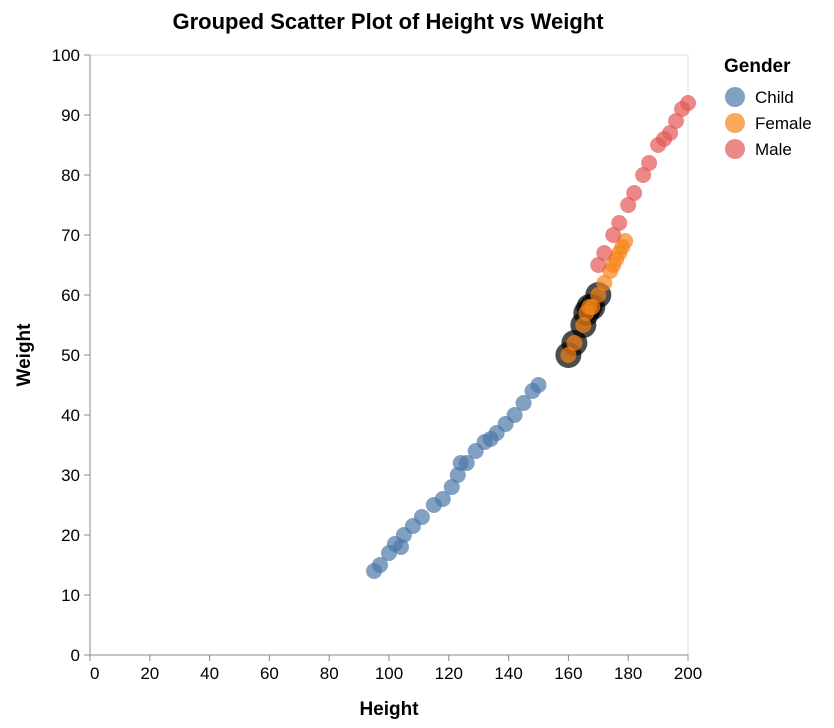 The image size is (834, 728). I want to click on y-tick-label: 60, so click(70, 295).